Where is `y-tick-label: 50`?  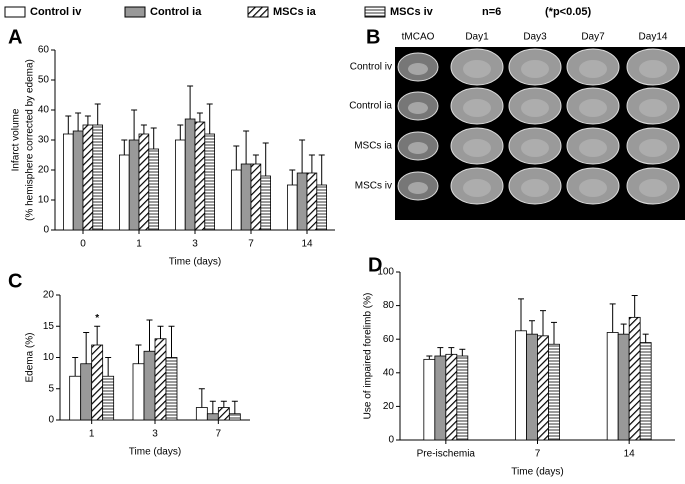
y-tick-label: 50 is located at coordinates (44, 80).